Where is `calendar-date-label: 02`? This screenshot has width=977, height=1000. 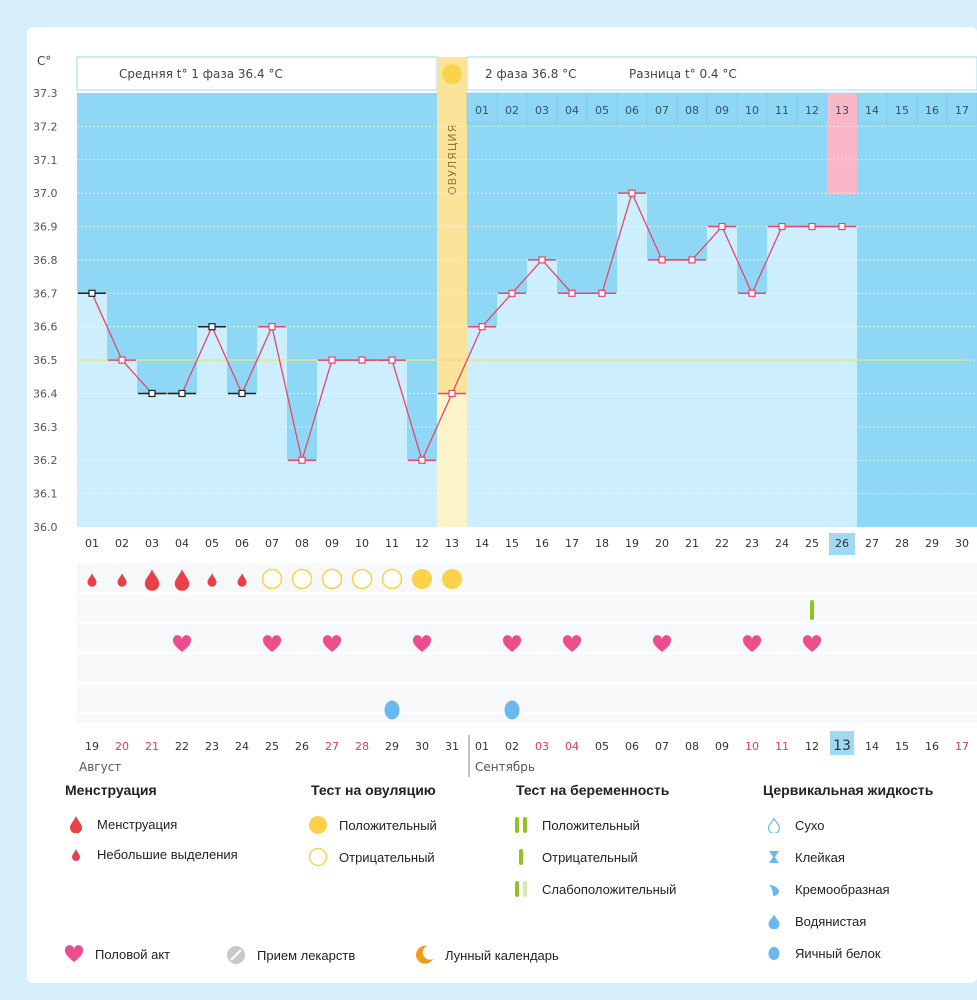 calendar-date-label: 02 is located at coordinates (512, 746).